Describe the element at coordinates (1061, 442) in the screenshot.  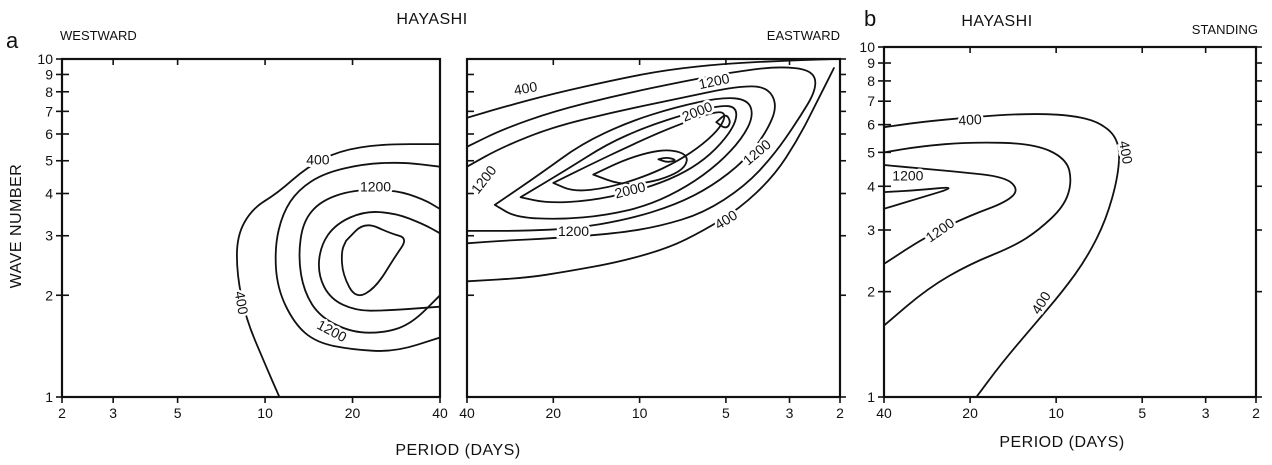
I see `x-axis-label-b: PERIOD (DAYS)` at that location.